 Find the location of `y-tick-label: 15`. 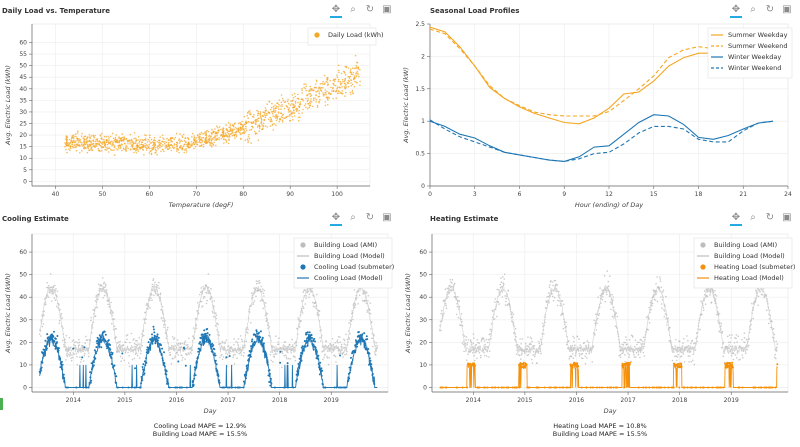

y-tick-label: 15 is located at coordinates (23, 147).